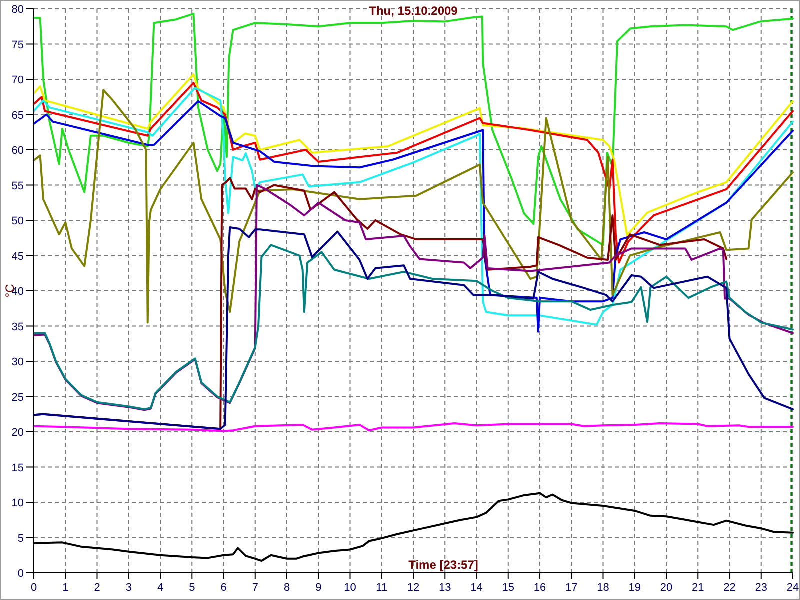 The width and height of the screenshot is (800, 600). What do you see at coordinates (730, 588) in the screenshot?
I see `x-tick-label: 22` at bounding box center [730, 588].